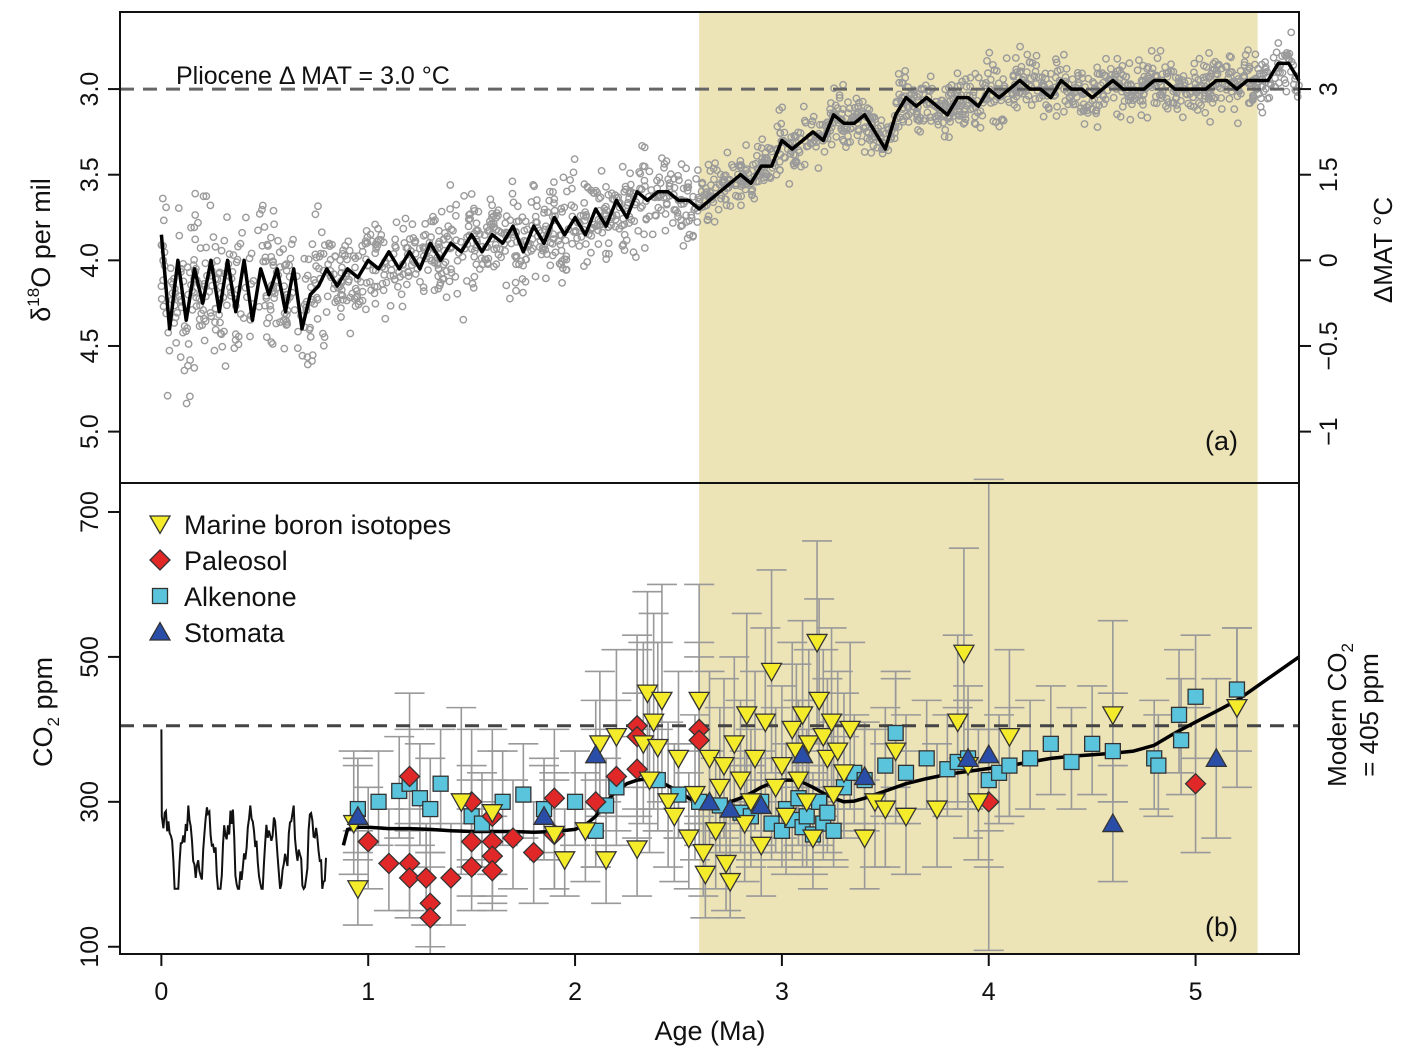 The image size is (1409, 1059). What do you see at coordinates (160, 631) in the screenshot?
I see `legend-symbol-triangle-up` at bounding box center [160, 631].